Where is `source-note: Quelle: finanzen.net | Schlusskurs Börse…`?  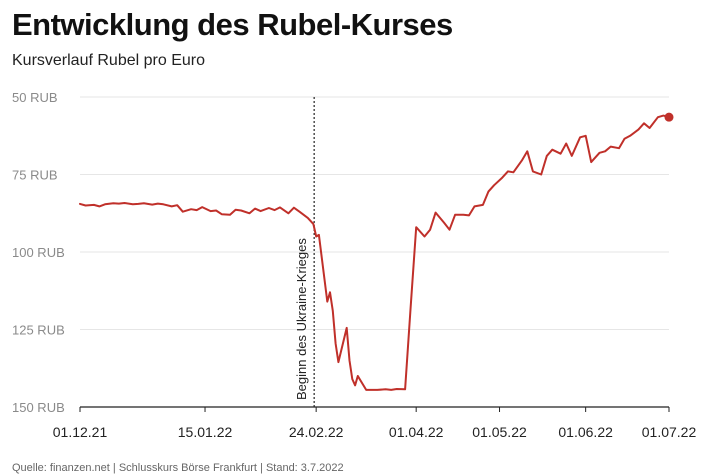
source-note: Quelle: finanzen.net | Schlusskurs Börse… is located at coordinates (178, 468).